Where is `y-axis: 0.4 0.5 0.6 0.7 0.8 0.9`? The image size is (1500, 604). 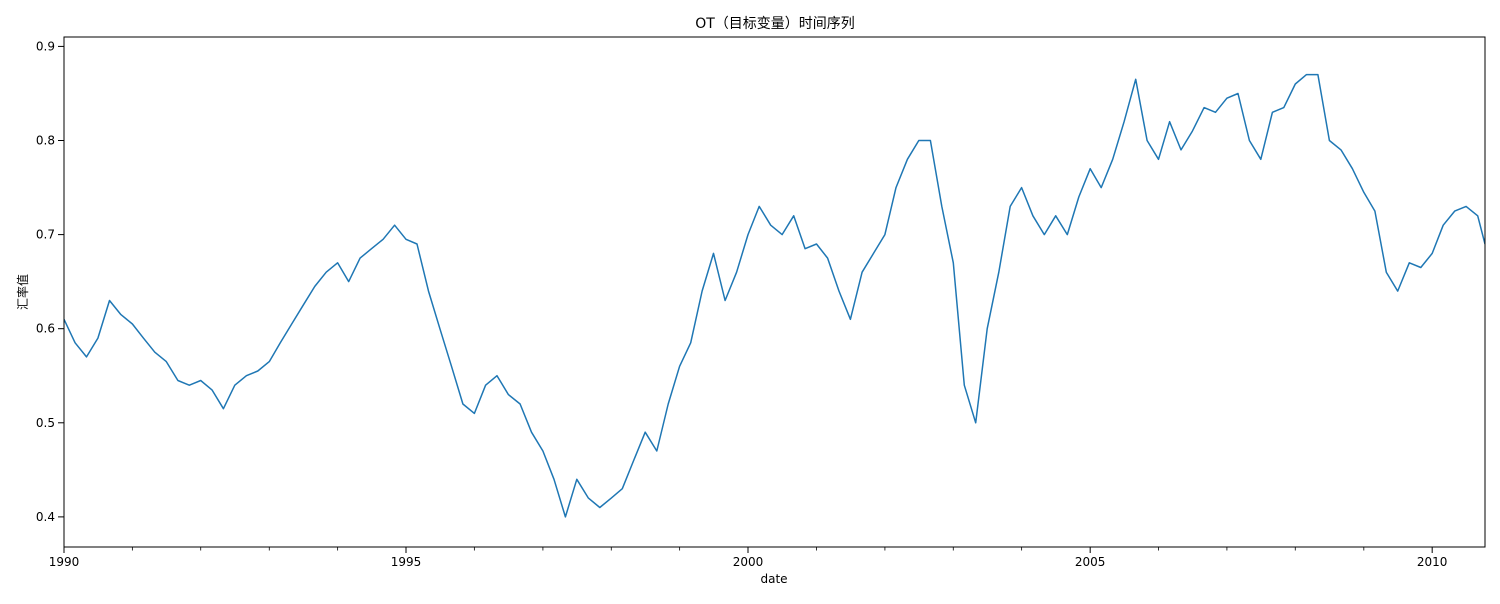 y-axis: 0.4 0.5 0.6 0.7 0.8 0.9 is located at coordinates (50, 281).